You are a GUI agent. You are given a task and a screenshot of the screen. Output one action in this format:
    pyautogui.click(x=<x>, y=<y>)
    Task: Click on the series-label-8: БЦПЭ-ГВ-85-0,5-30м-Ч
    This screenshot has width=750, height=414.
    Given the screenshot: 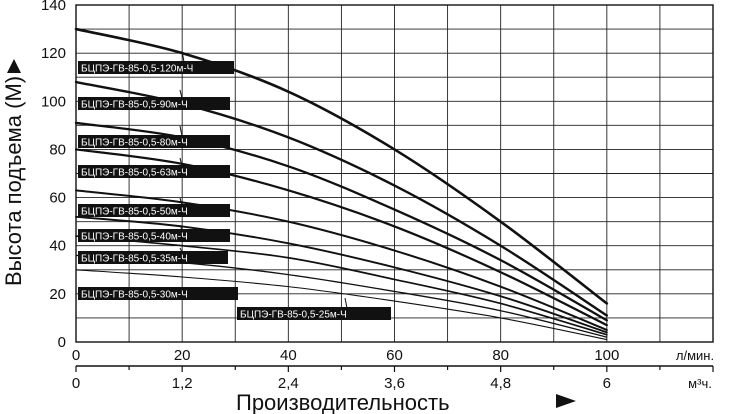 What is the action you would take?
    pyautogui.click(x=134, y=295)
    